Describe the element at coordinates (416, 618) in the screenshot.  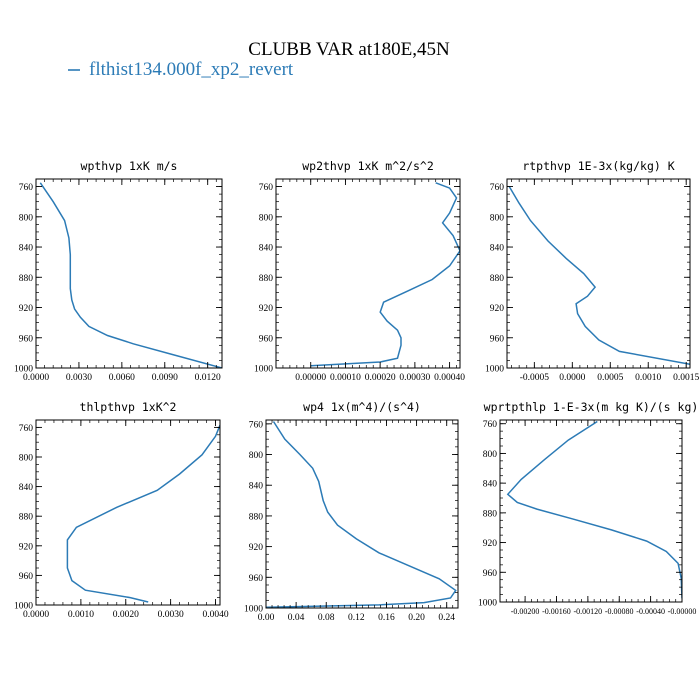
I see `x-tick-label: 0.20` at that location.